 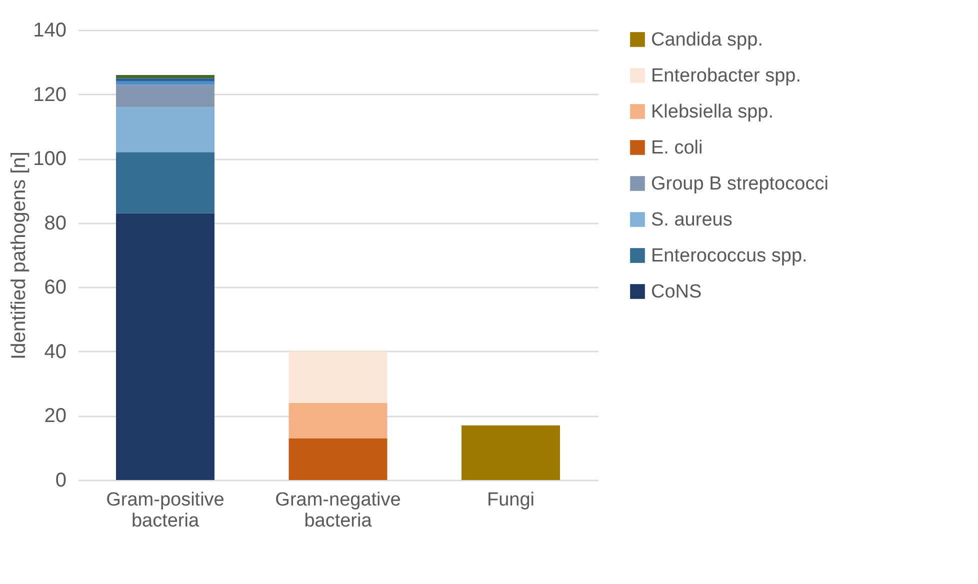 What do you see at coordinates (55, 223) in the screenshot?
I see `y-tick-label: 80` at bounding box center [55, 223].